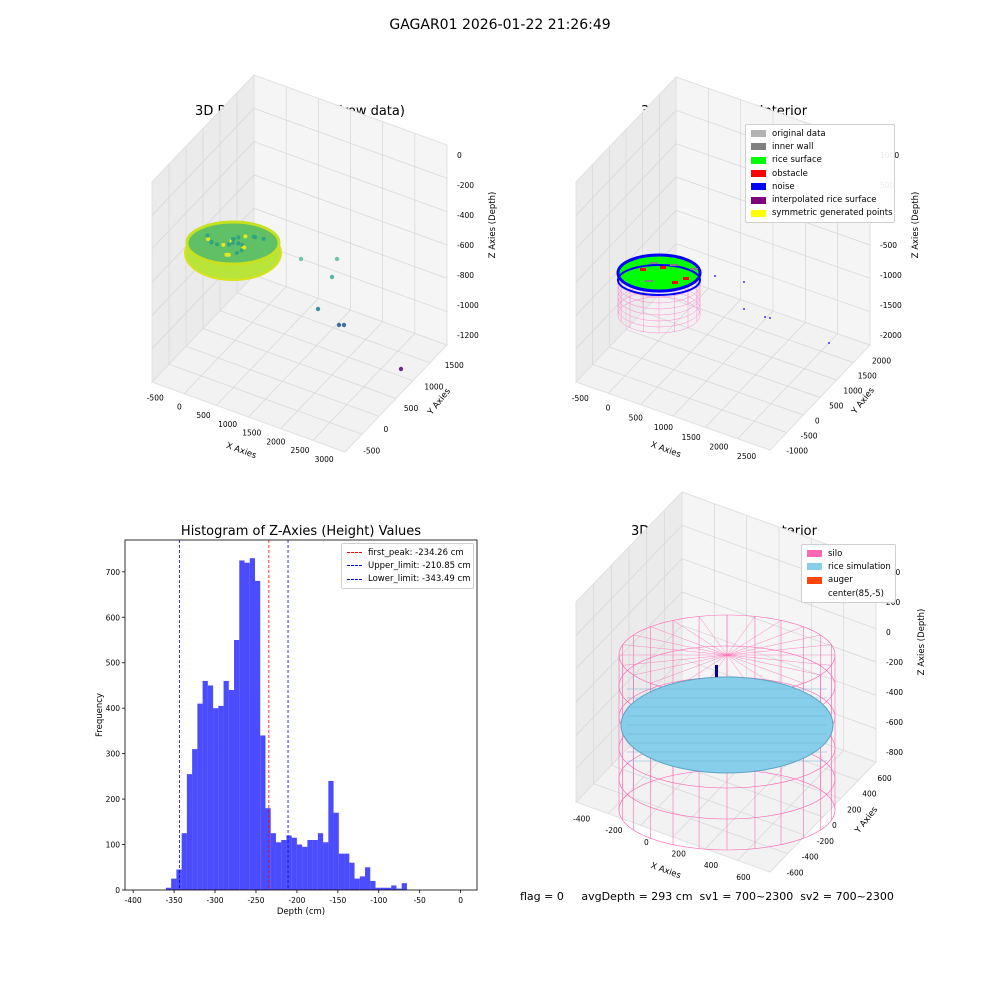 This screenshot has width=1000, height=1000. Describe the element at coordinates (746, 456) in the screenshot. I see `classify-xtick-label: 2500` at that location.